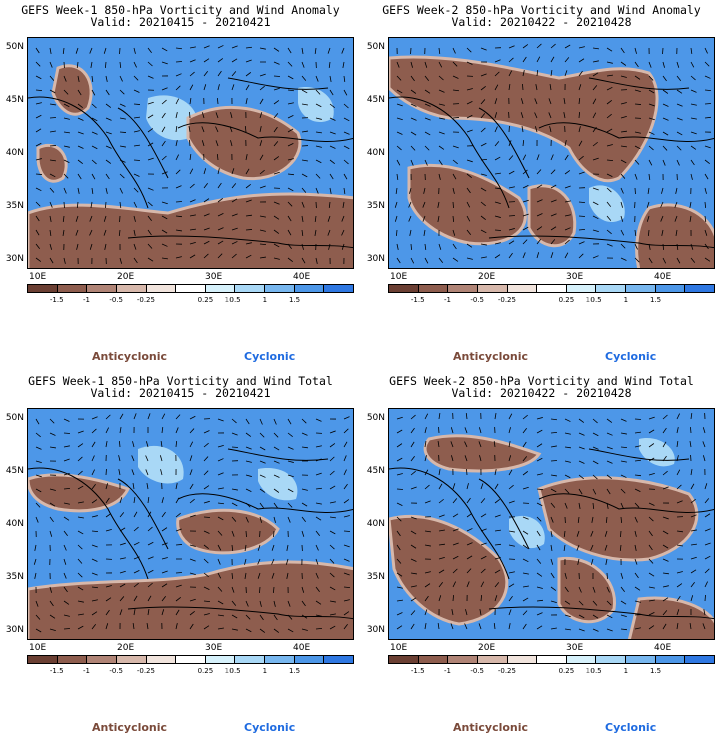  What do you see at coordinates (551, 534) in the screenshot?
I see `coastline` at bounding box center [551, 534].